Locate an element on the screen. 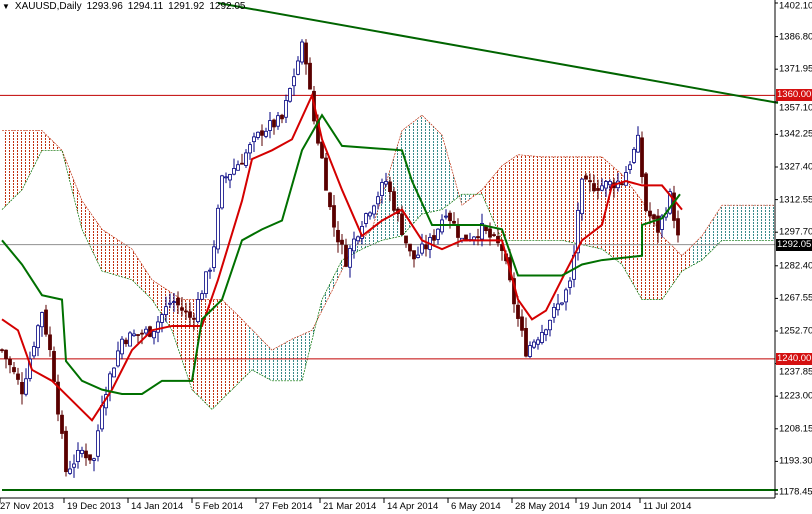  x-tick-label: 14 Apr 2014 is located at coordinates (413, 506).